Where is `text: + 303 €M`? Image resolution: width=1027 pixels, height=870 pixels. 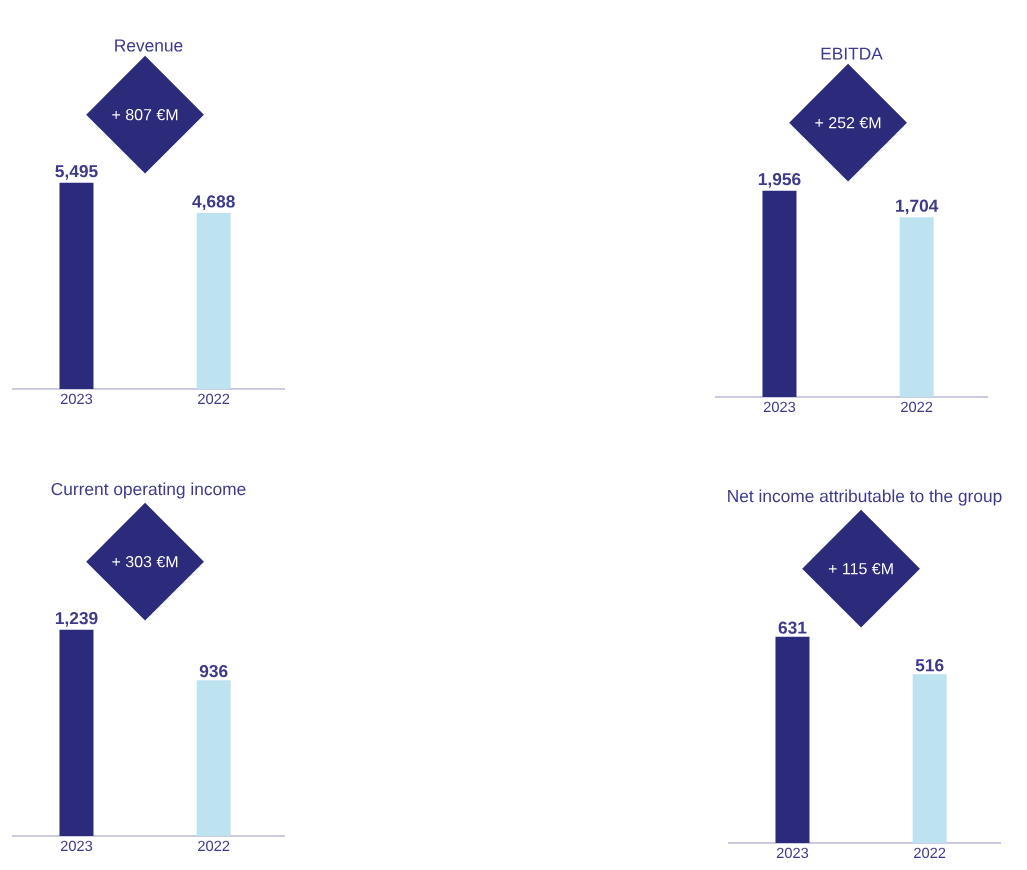 text: + 303 €M is located at coordinates (145, 562).